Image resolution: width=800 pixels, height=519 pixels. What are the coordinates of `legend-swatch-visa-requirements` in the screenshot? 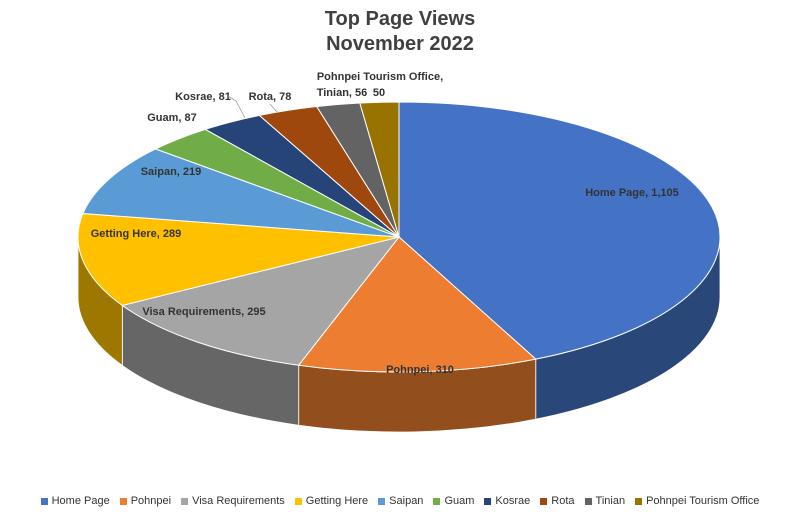 It's located at (185, 501).